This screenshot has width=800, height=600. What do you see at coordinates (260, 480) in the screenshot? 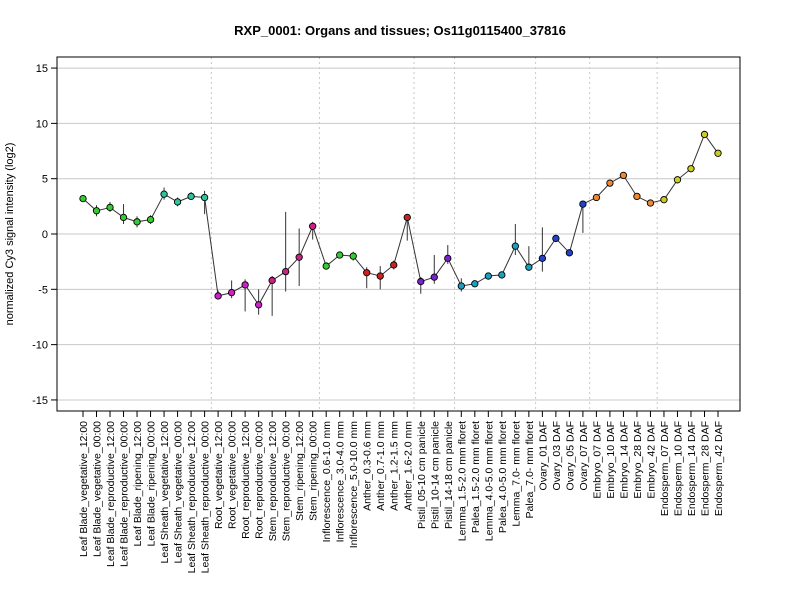
I see `x-tick-label: Root_reproductive_00:00` at bounding box center [260, 480].